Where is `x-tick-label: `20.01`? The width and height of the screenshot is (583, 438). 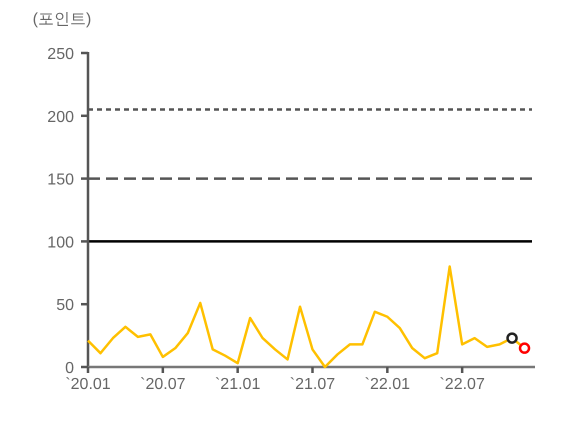
x-tick-label: `20.01 is located at coordinates (88, 384).